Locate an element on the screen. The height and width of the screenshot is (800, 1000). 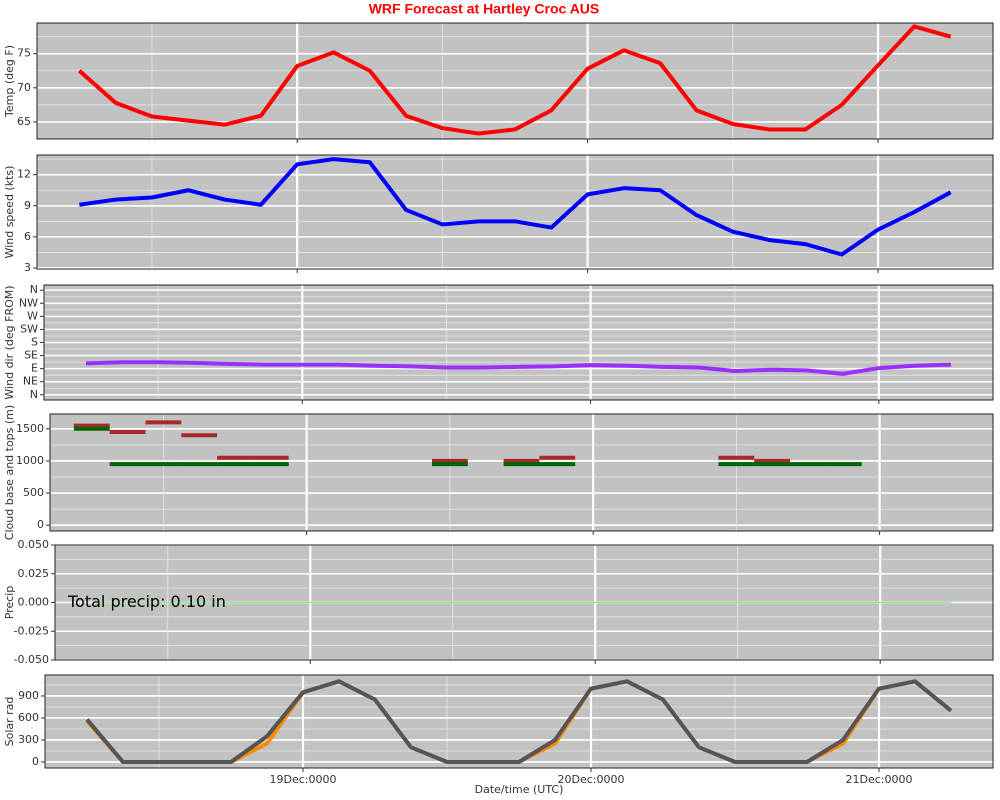
x-tick-label: 19Dec:0000 is located at coordinates (303, 779).